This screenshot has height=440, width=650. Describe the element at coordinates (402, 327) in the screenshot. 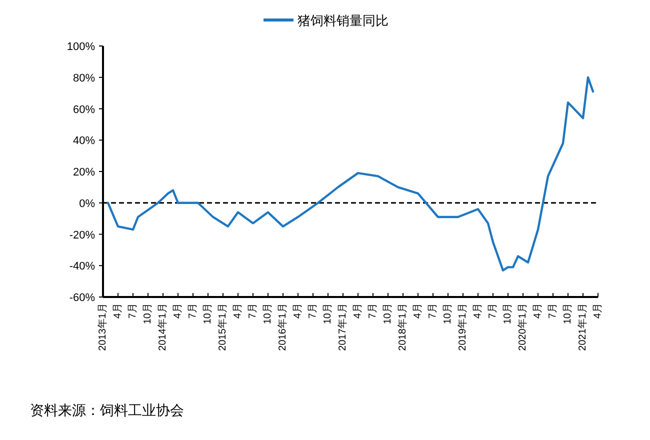

I see `x-tick-label: 2018年1月` at that location.